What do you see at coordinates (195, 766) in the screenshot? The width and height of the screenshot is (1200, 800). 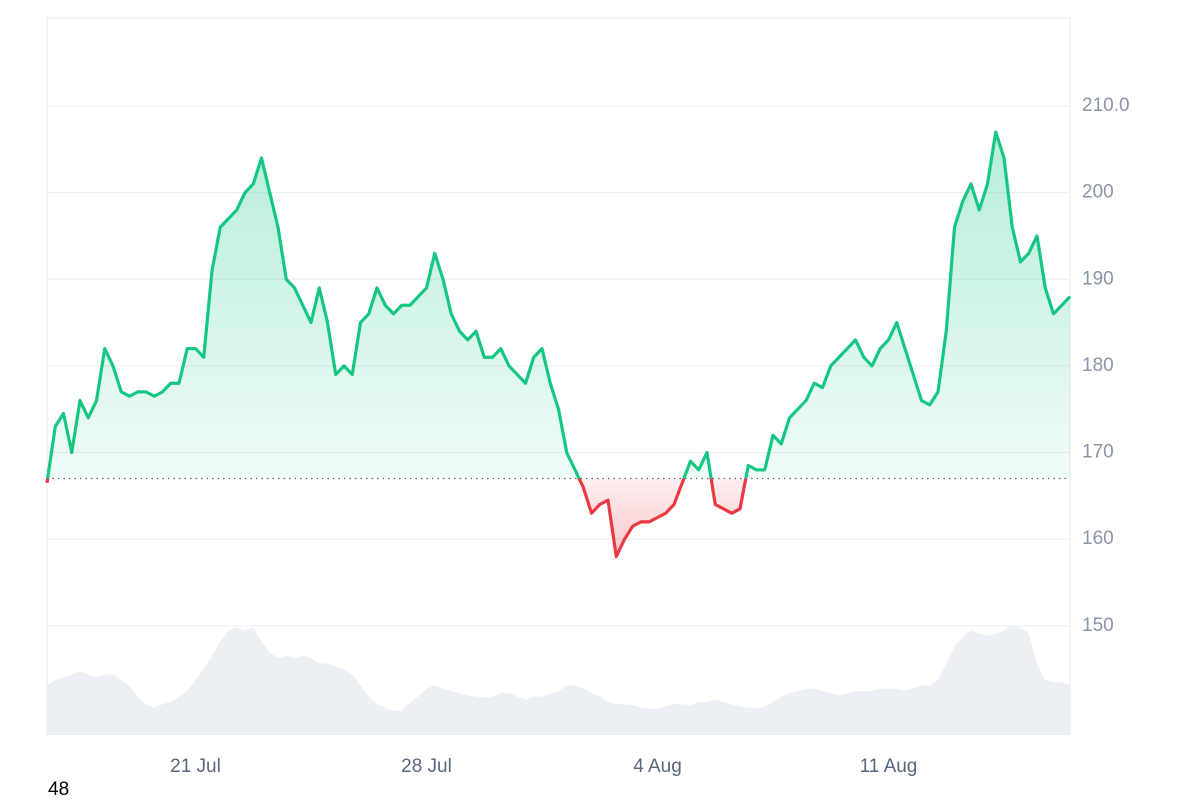 I see `x-tick-label: 21 Jul` at bounding box center [195, 766].